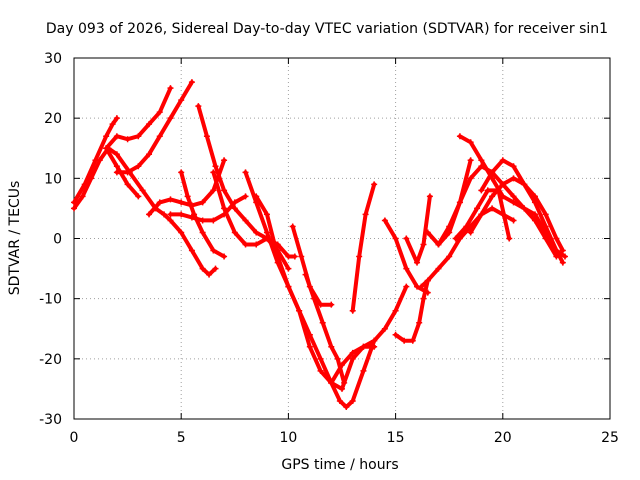  What do you see at coordinates (57, 240) in the screenshot?
I see `y-tick-label: 0` at bounding box center [57, 240].